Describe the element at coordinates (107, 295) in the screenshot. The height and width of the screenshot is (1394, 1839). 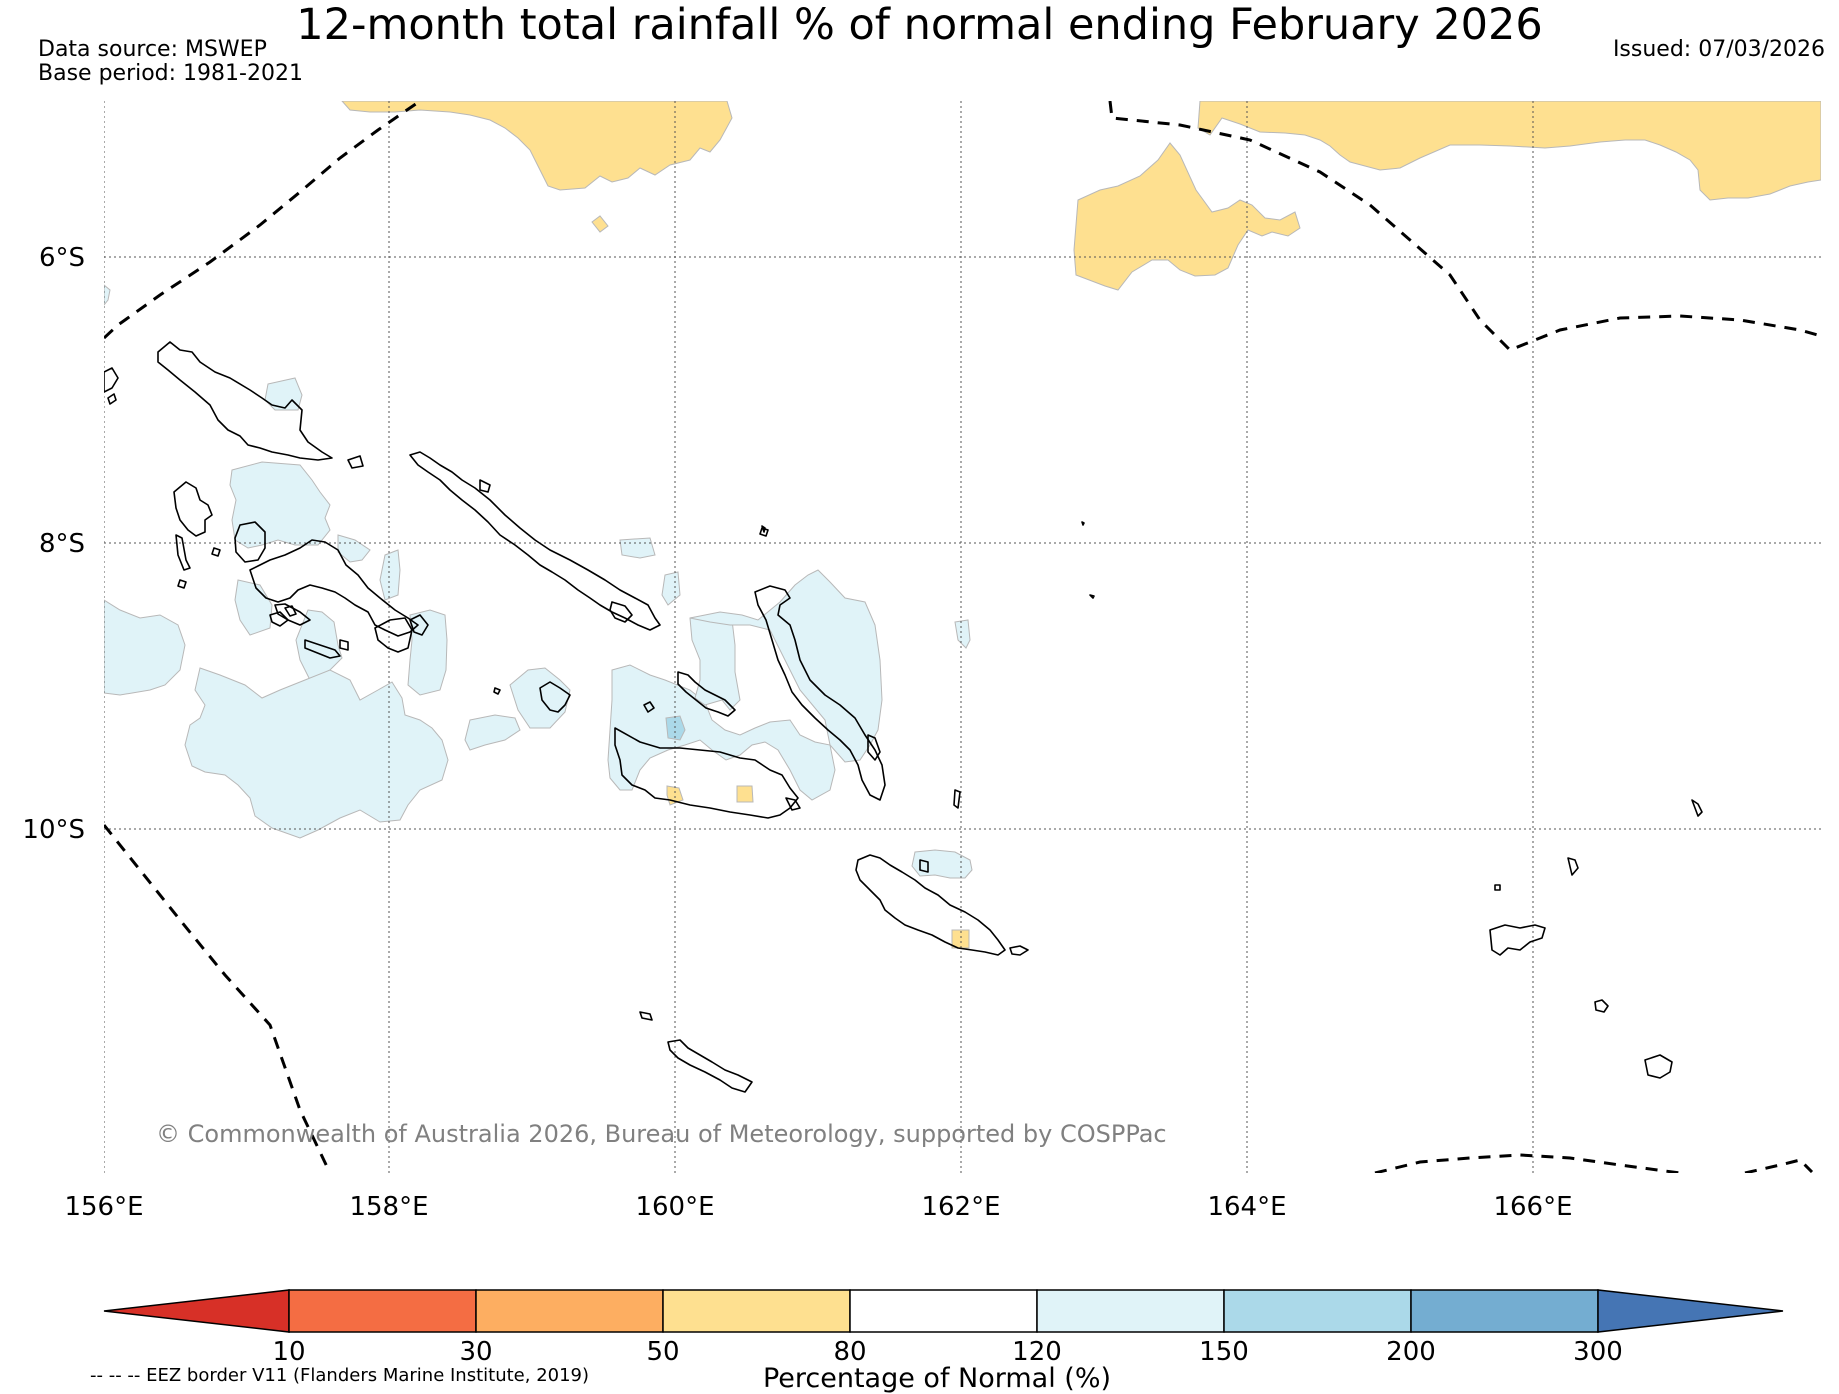
I see `rainfall-region-west-edge` at that location.